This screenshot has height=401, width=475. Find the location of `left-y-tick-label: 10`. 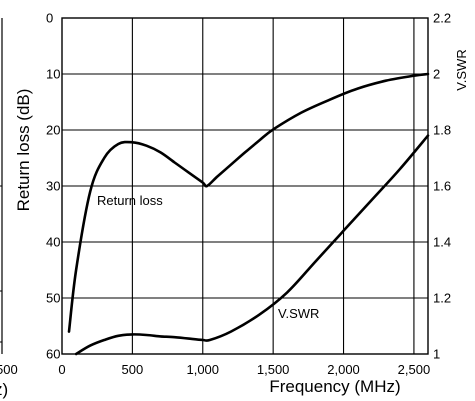

left-y-tick-label: 10 is located at coordinates (53, 74).